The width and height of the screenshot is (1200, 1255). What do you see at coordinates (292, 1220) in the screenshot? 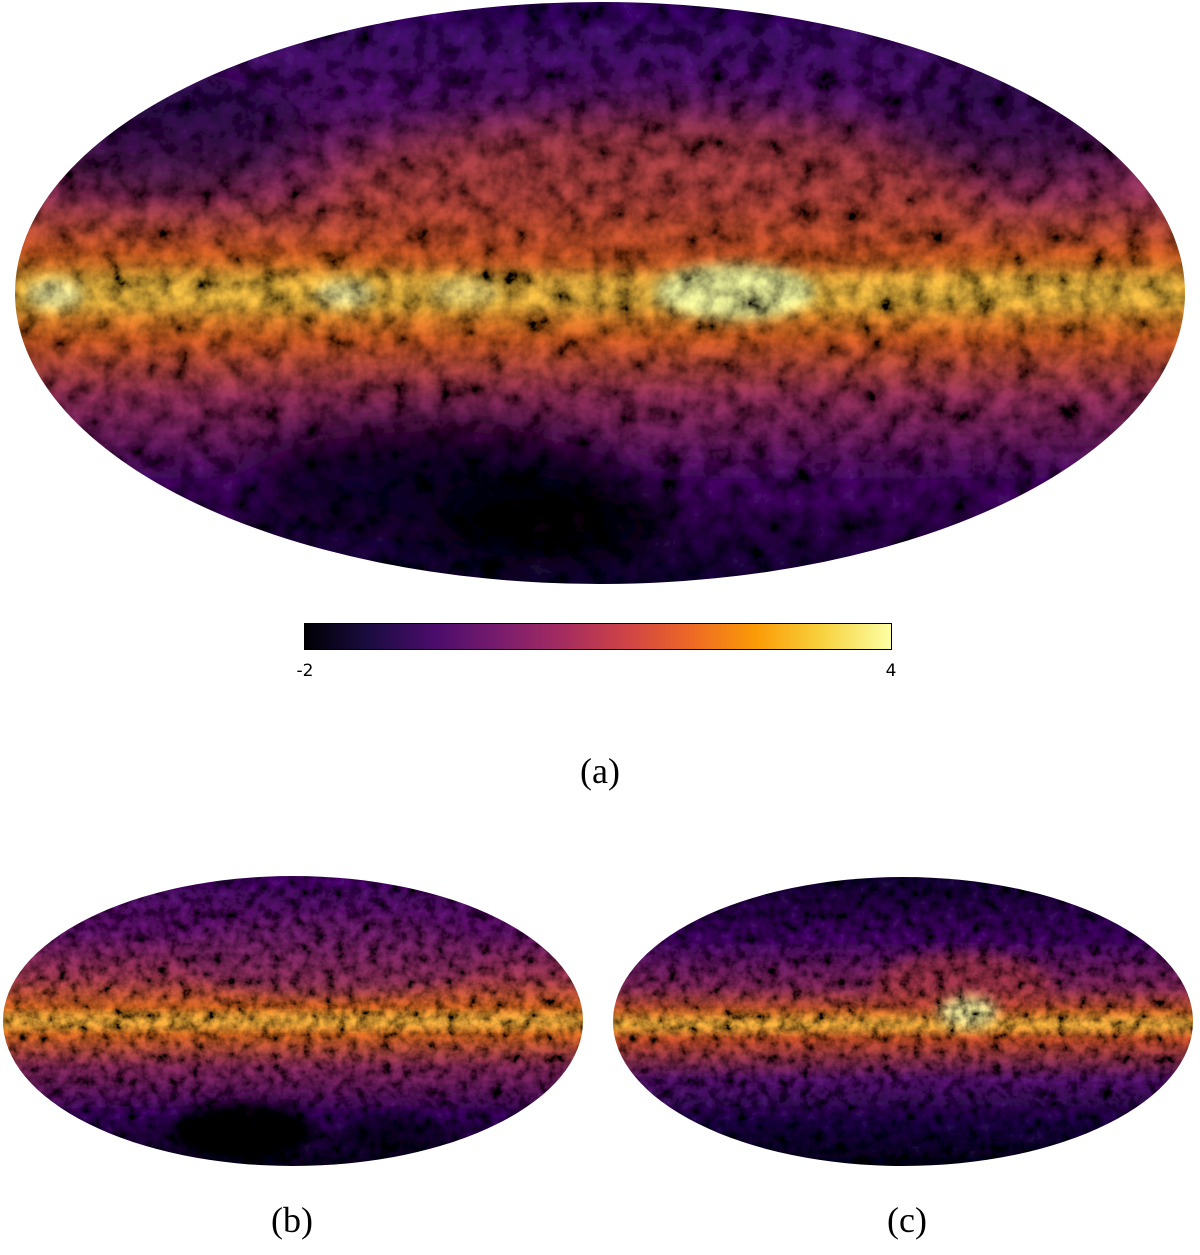
I see `panel-label-b: (b)` at bounding box center [292, 1220].